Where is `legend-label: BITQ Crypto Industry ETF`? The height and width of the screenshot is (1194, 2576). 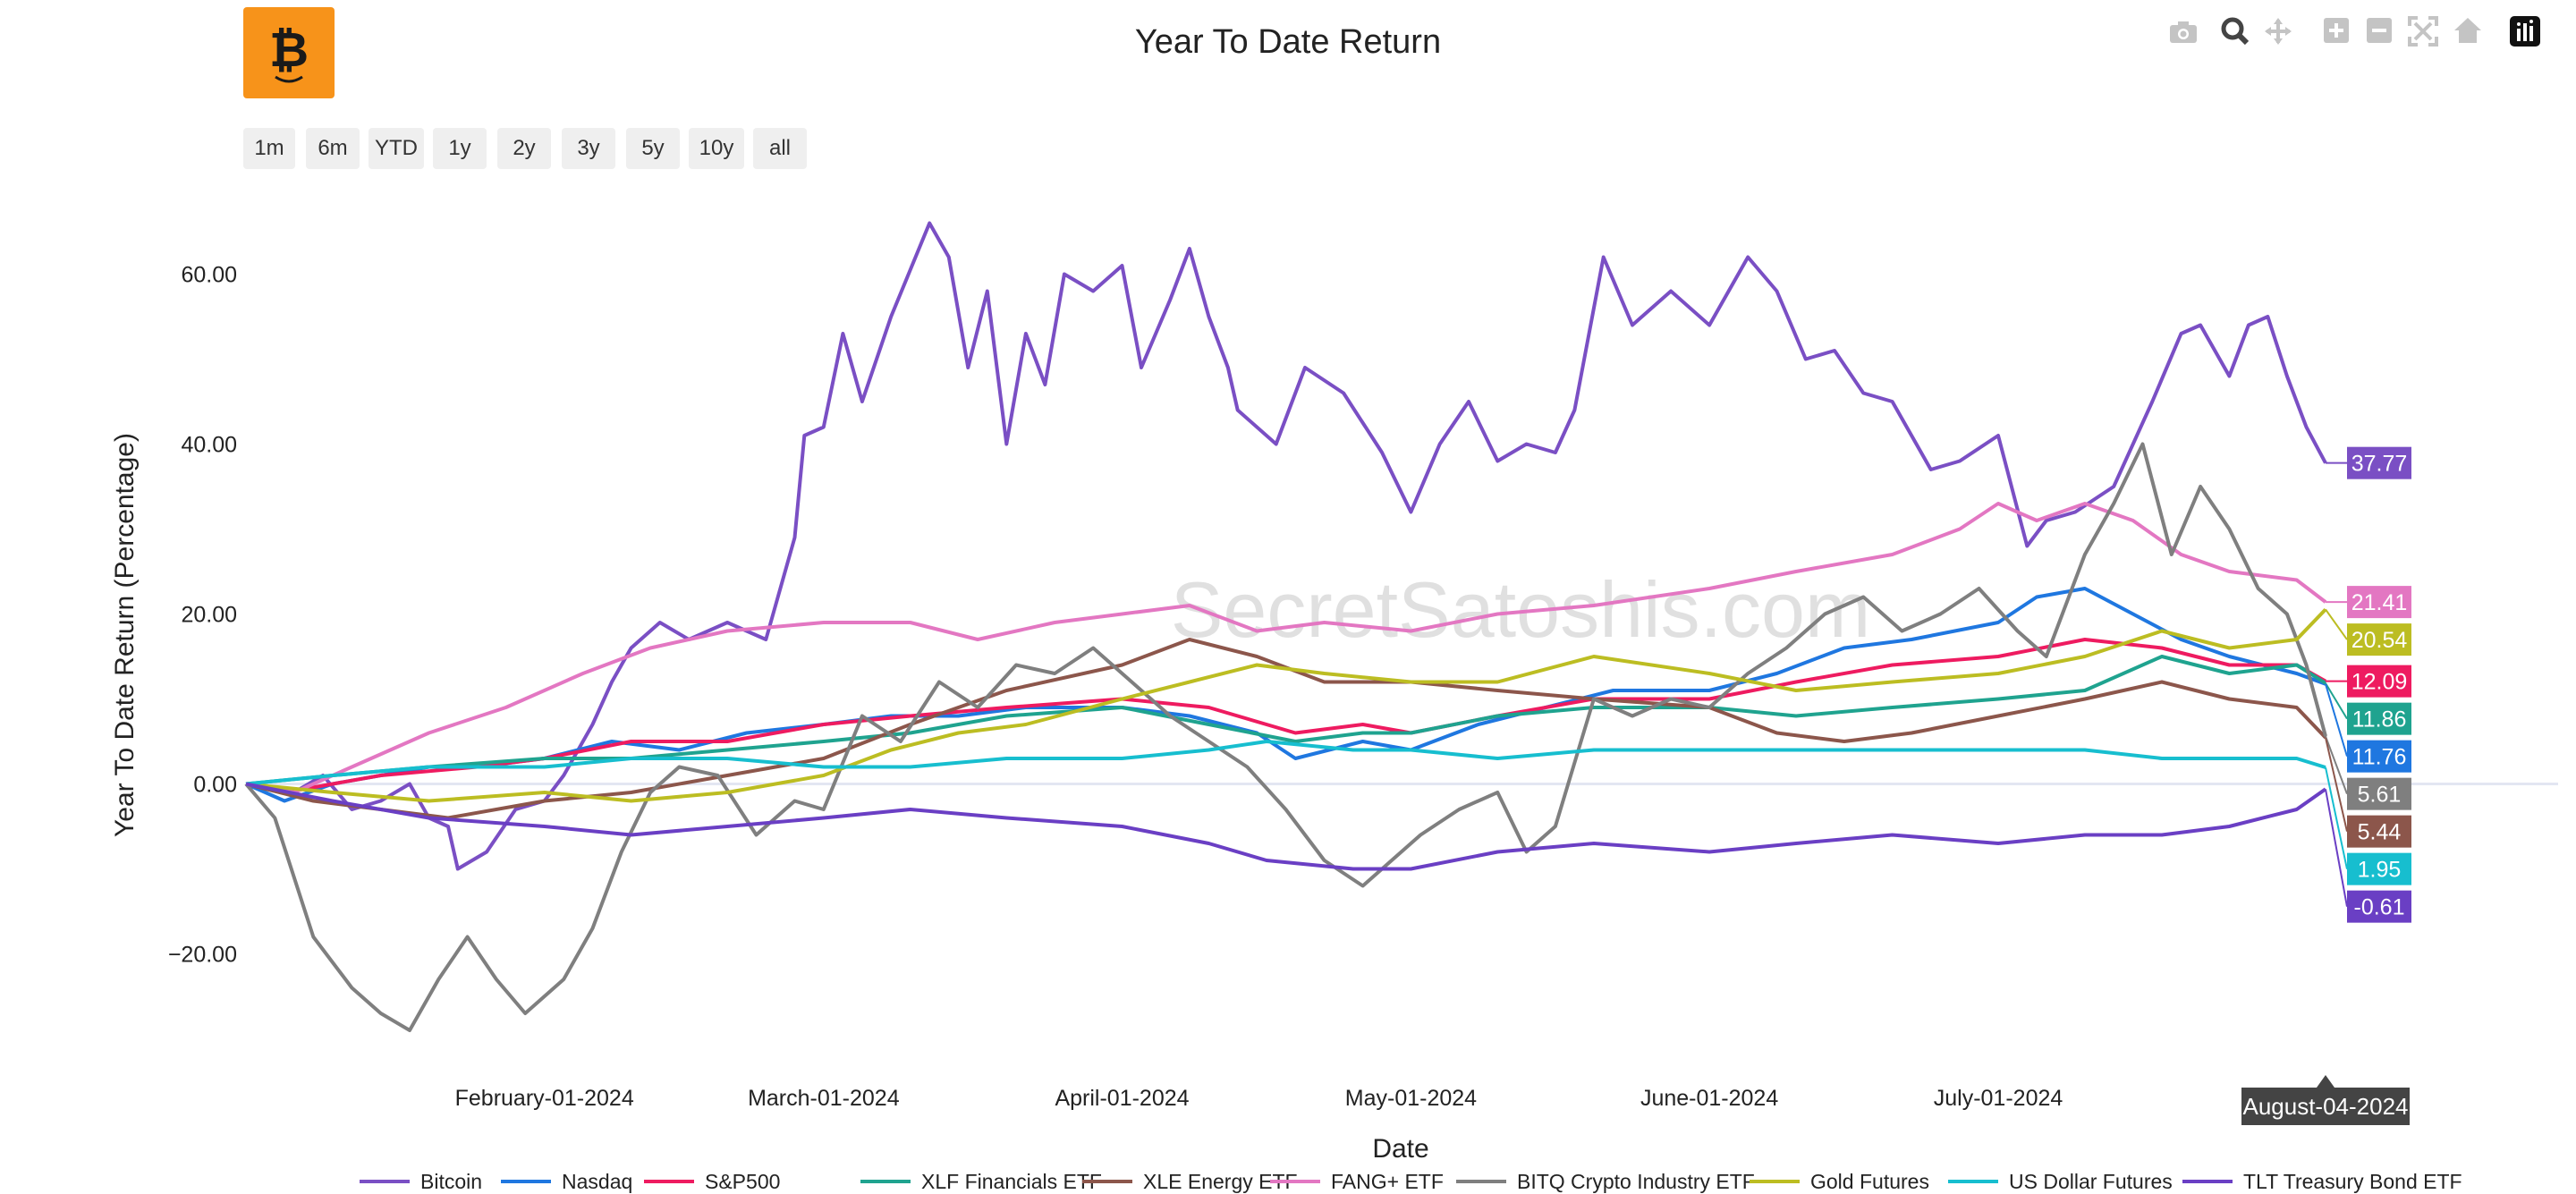 legend-label: BITQ Crypto Industry ETF is located at coordinates (1636, 1181).